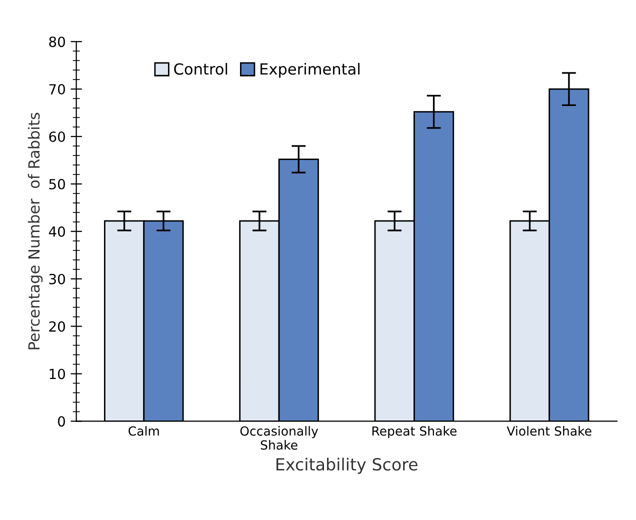 This screenshot has height=520, width=636. Describe the element at coordinates (57, 89) in the screenshot. I see `y-tick-label: 70` at that location.